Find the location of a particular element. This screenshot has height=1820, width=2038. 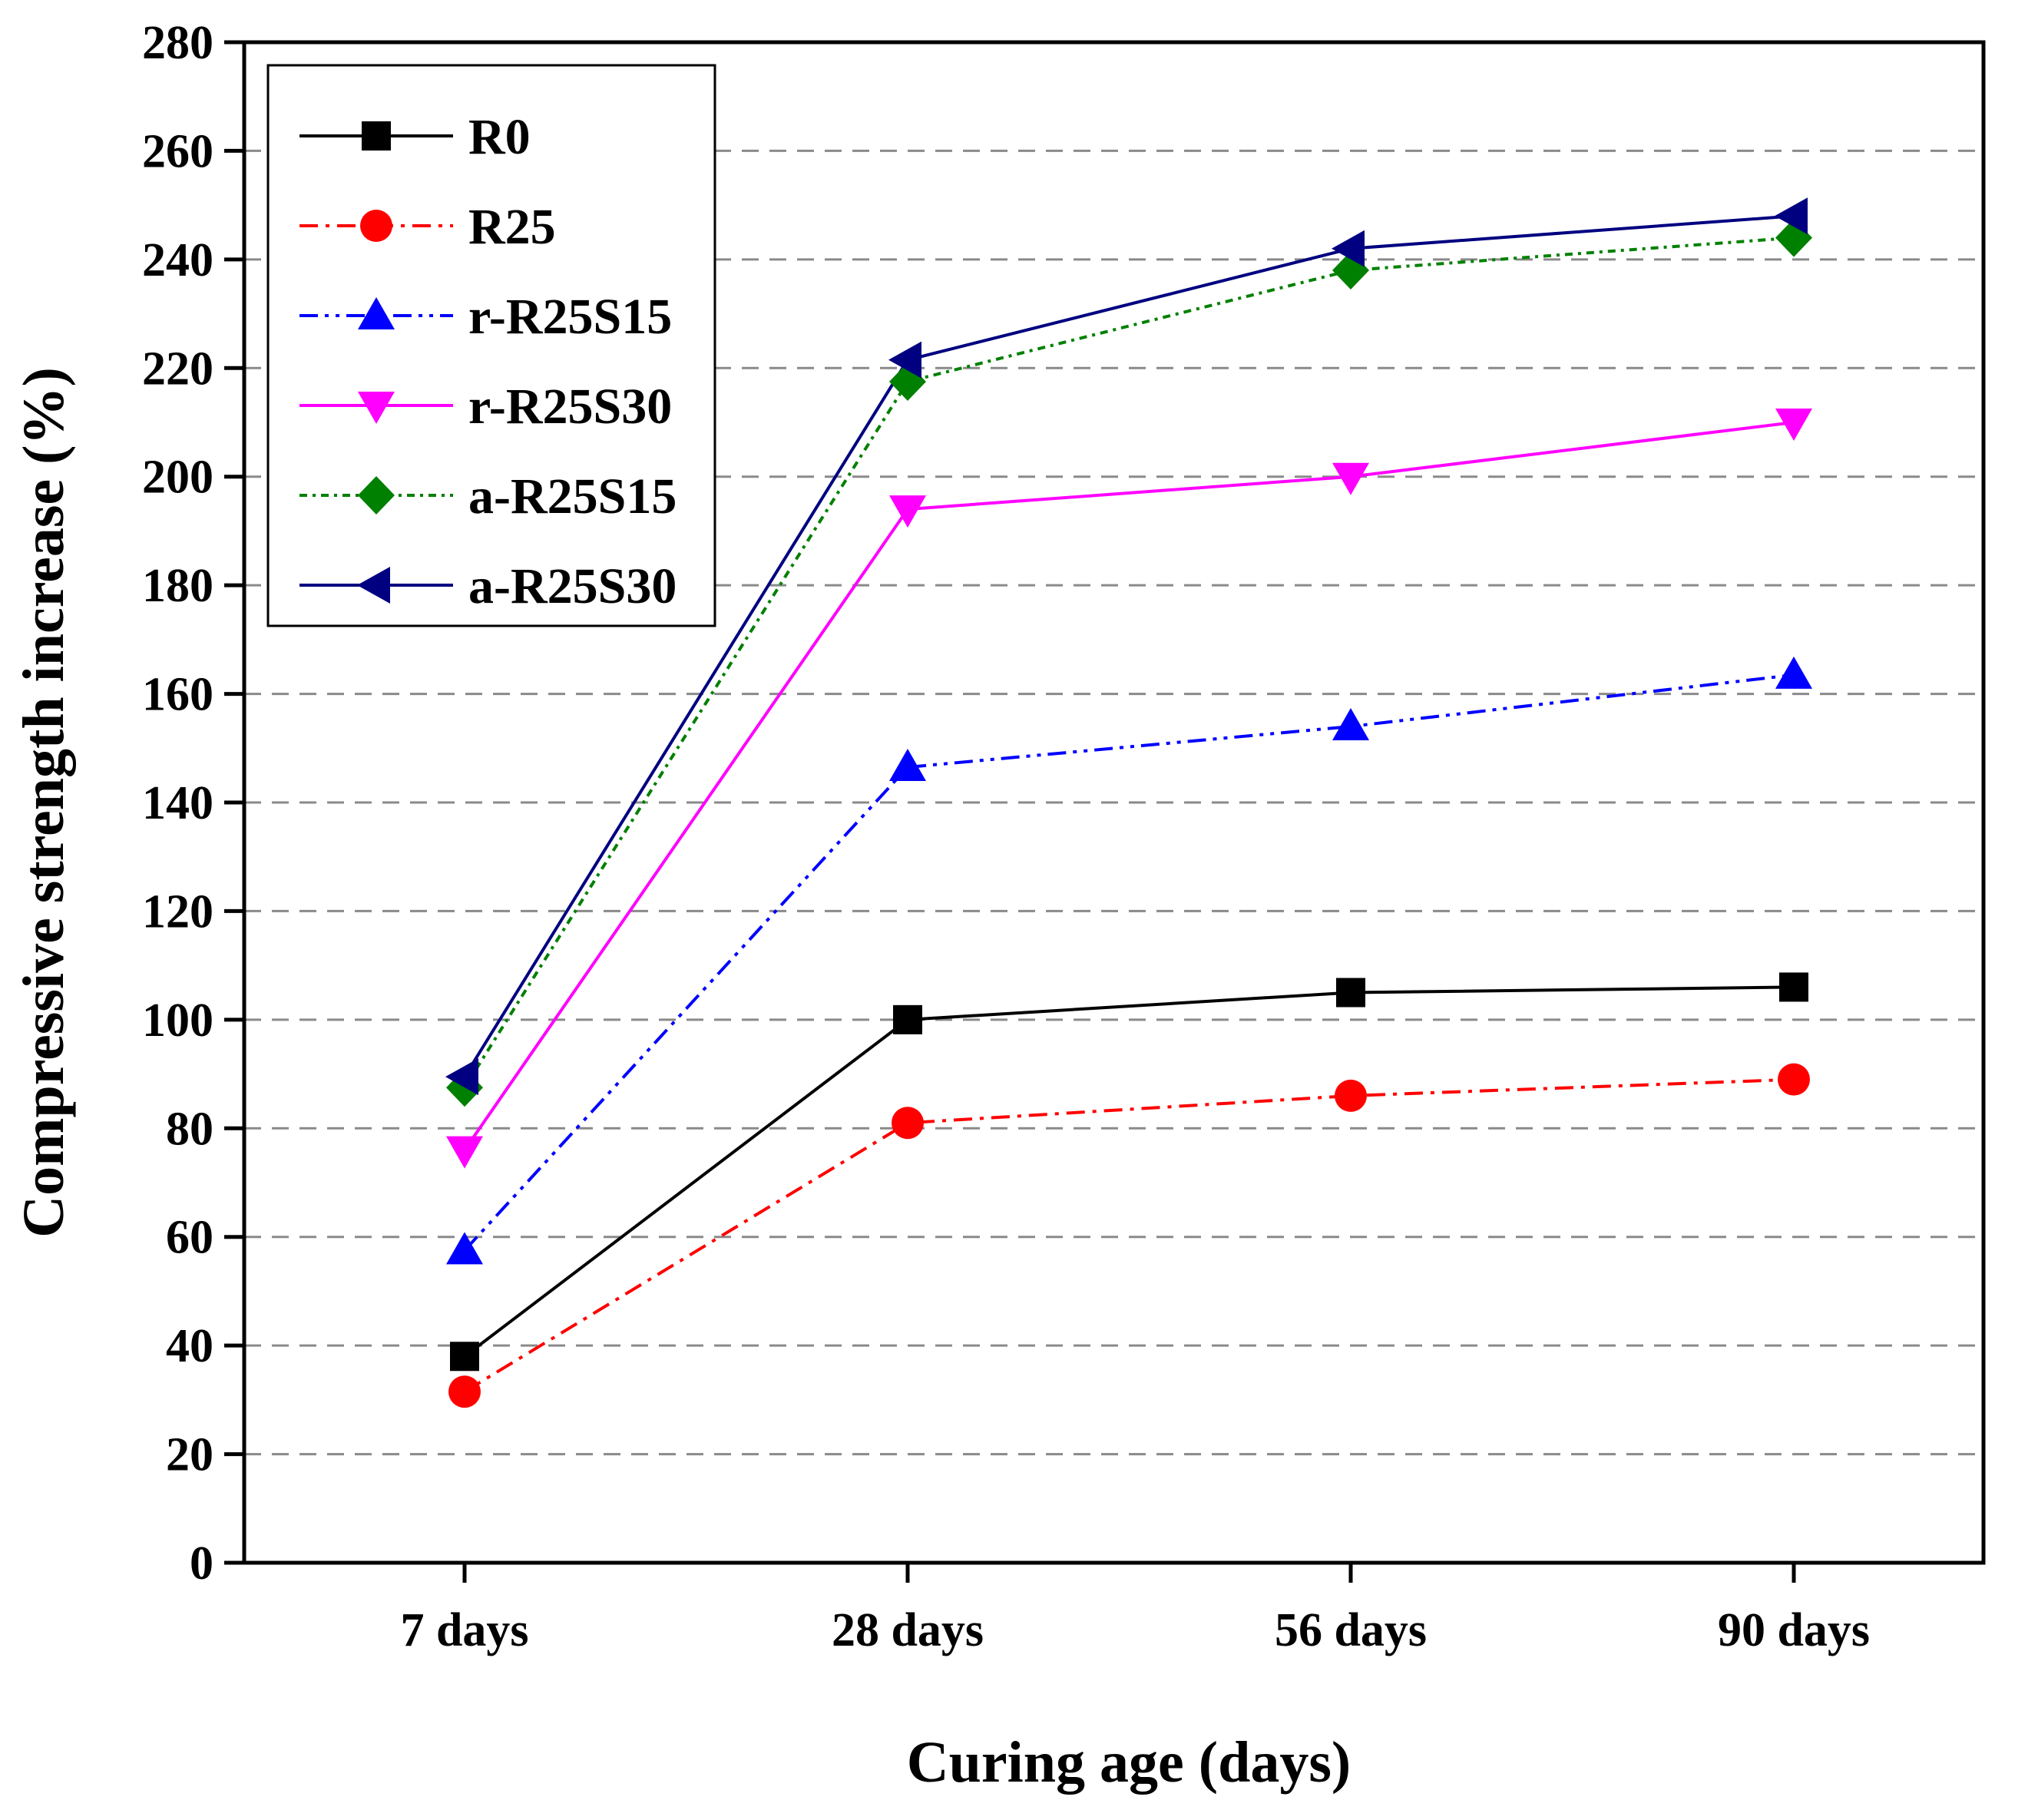

series-line-r0 is located at coordinates (1129, 1171).